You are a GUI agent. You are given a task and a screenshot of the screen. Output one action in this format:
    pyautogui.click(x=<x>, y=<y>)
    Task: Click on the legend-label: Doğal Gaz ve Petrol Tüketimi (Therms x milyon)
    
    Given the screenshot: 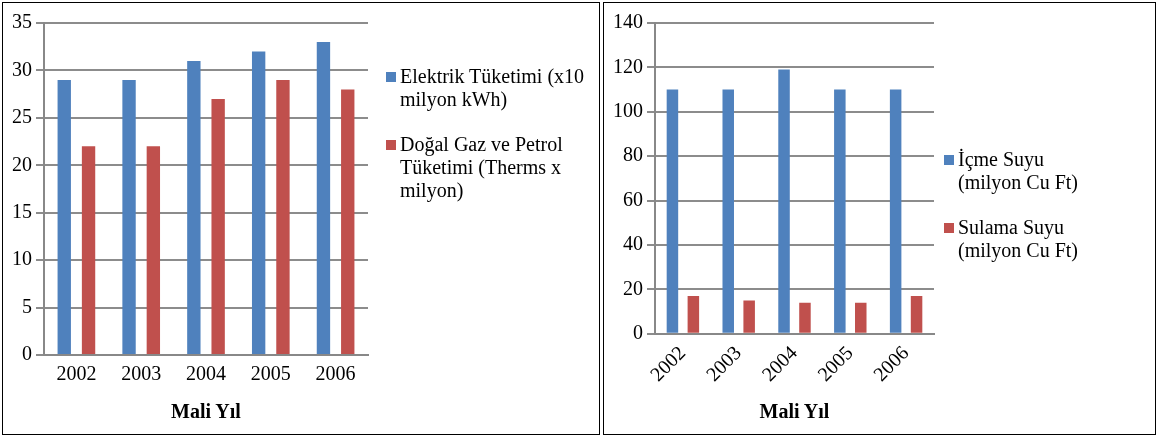 What is the action you would take?
    pyautogui.click(x=482, y=167)
    